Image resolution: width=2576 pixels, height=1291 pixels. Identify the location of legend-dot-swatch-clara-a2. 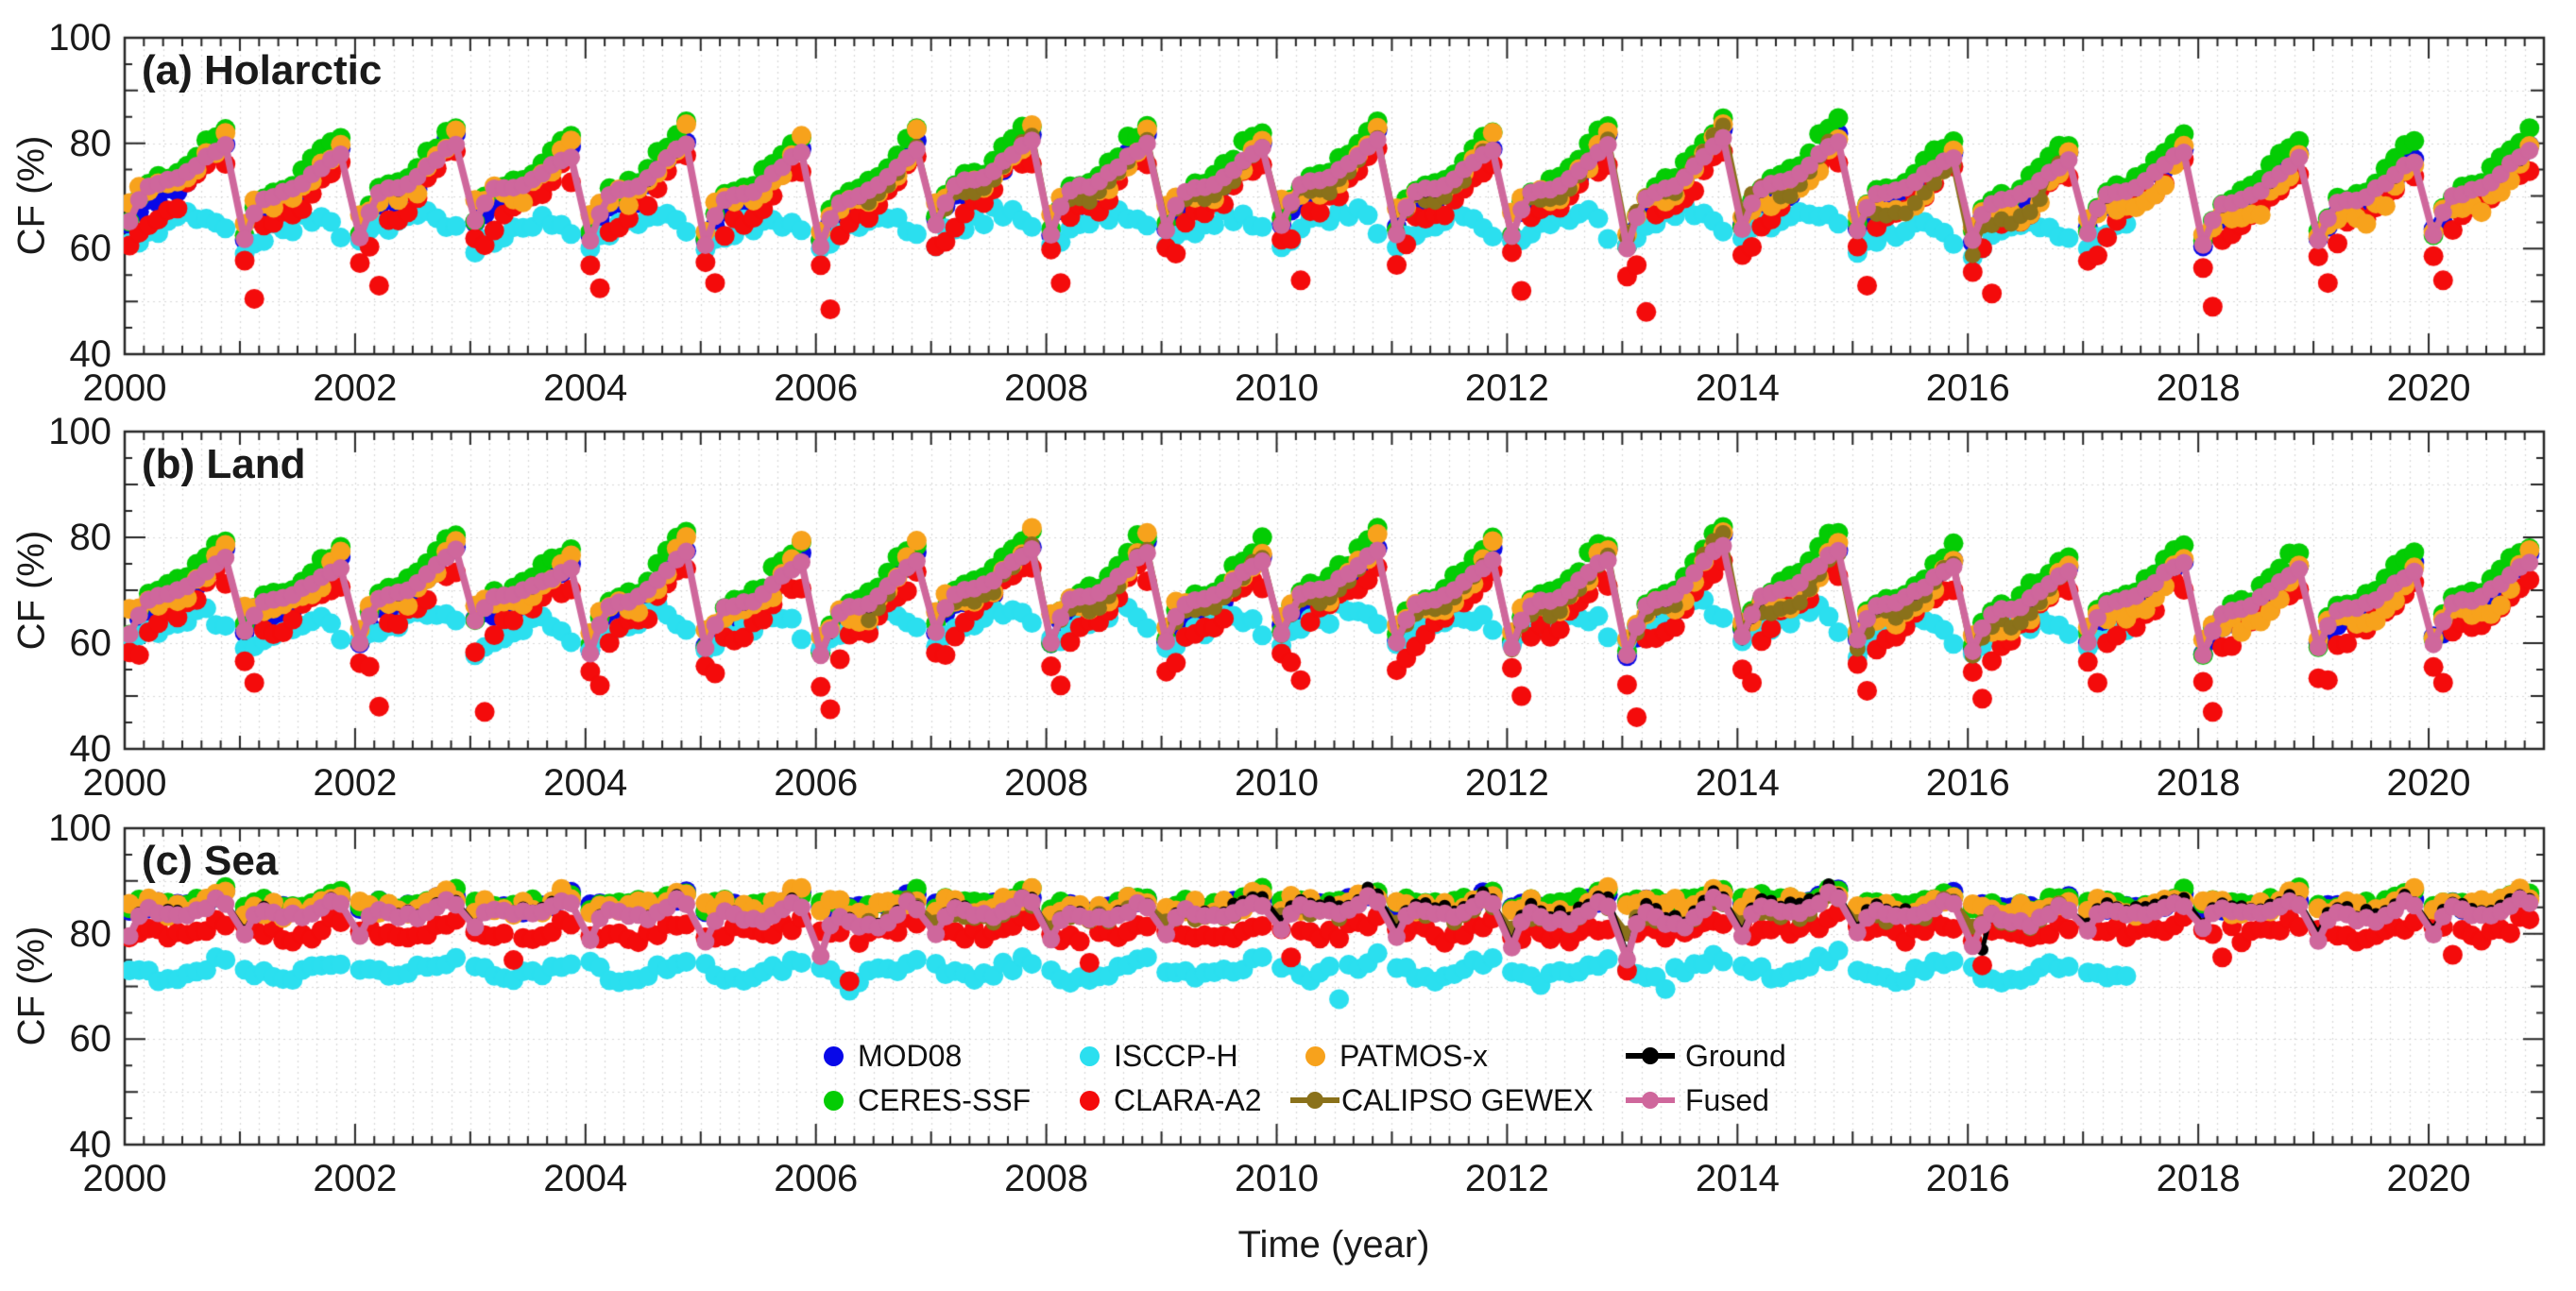
(1090, 1100).